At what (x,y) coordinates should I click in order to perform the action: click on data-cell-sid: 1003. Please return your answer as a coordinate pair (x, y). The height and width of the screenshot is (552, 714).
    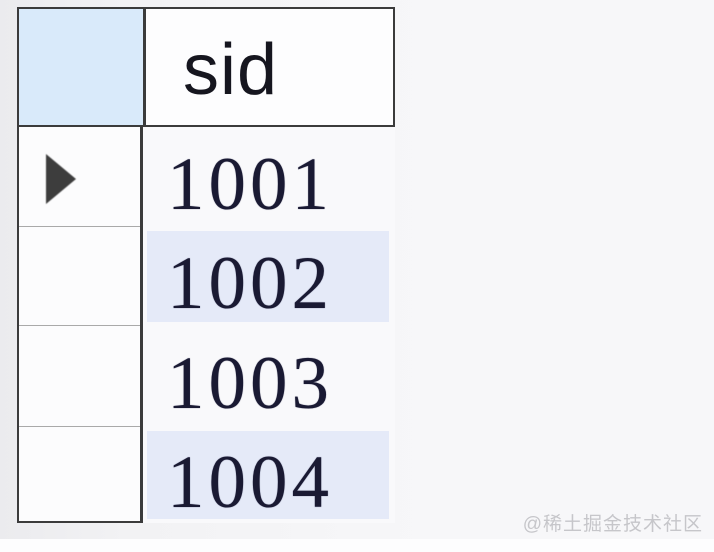
    Looking at the image, I should click on (269, 376).